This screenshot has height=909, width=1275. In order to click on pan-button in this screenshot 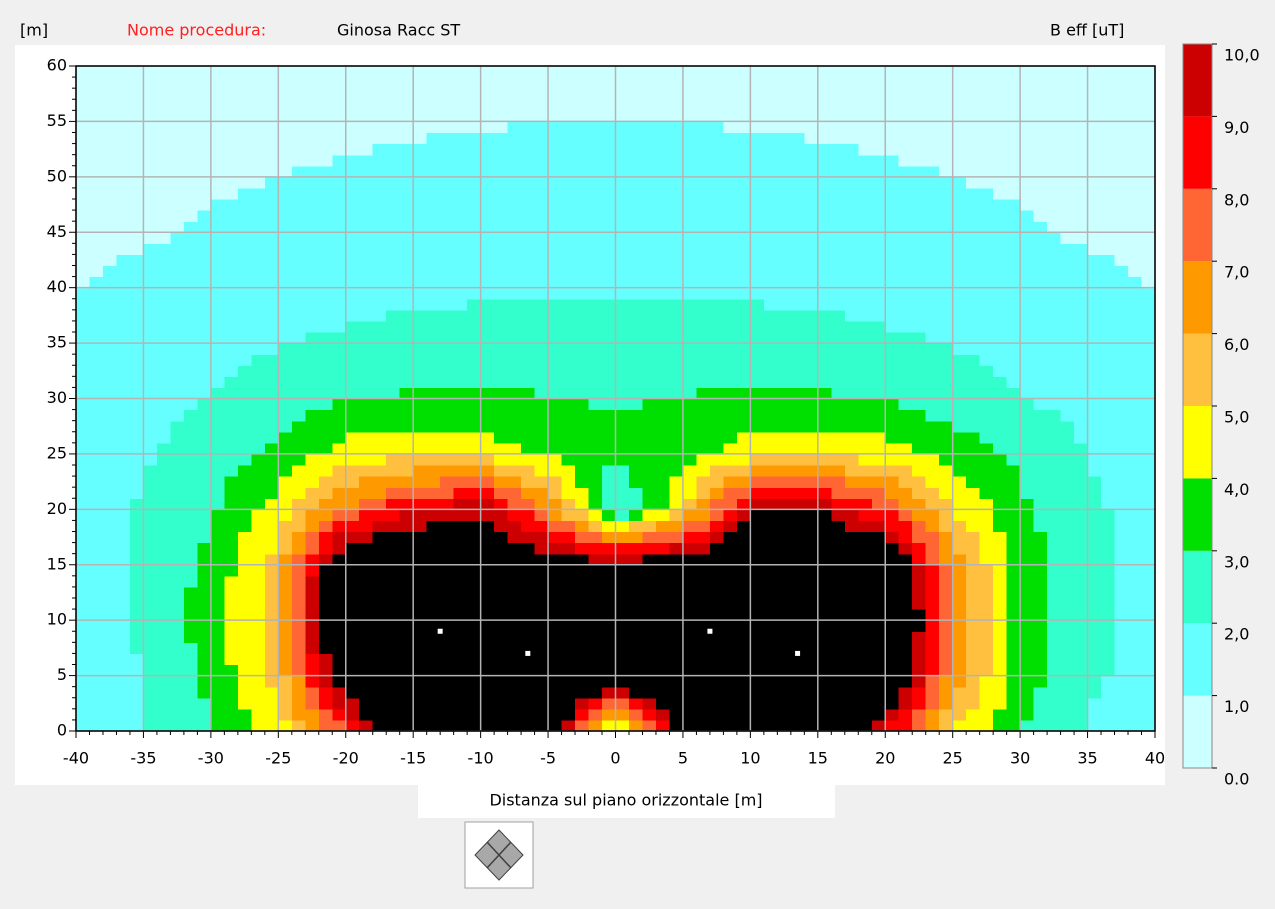, I will do `click(499, 855)`.